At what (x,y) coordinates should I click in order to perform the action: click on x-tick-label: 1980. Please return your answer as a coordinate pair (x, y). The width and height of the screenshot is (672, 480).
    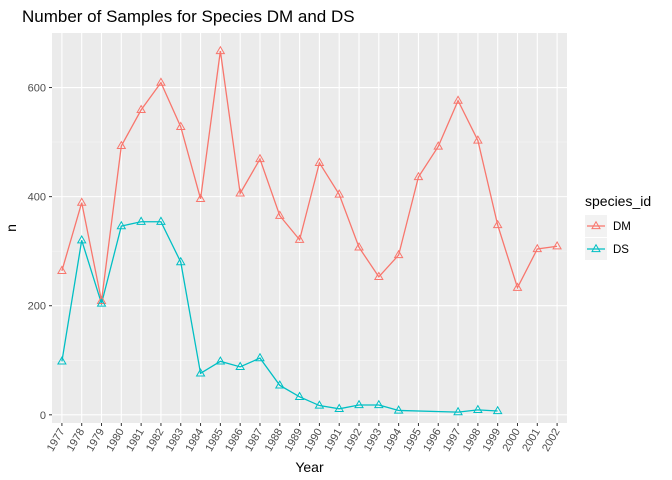
    Looking at the image, I should click on (115, 440).